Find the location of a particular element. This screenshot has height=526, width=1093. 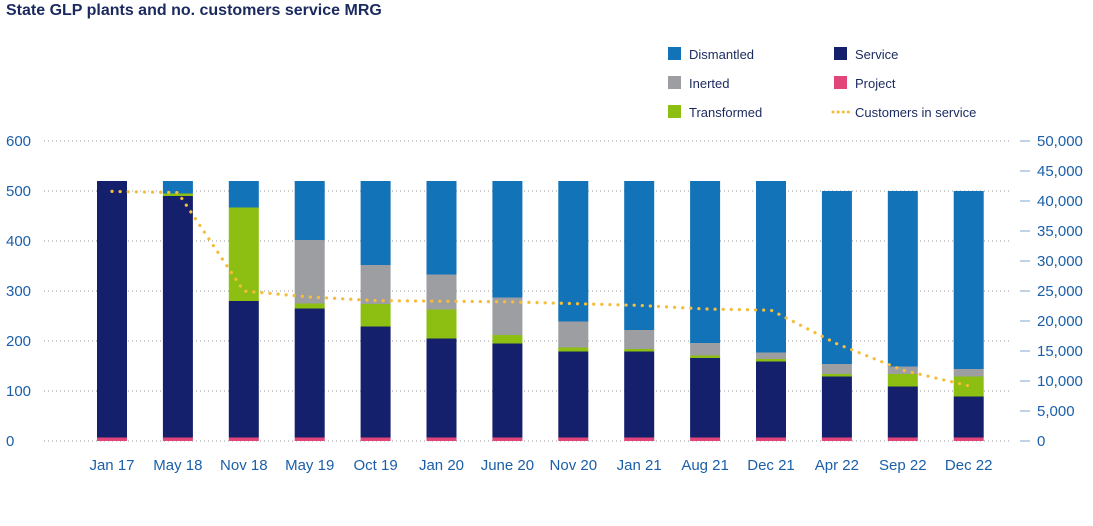

x-tick-label: June 20 is located at coordinates (507, 465).